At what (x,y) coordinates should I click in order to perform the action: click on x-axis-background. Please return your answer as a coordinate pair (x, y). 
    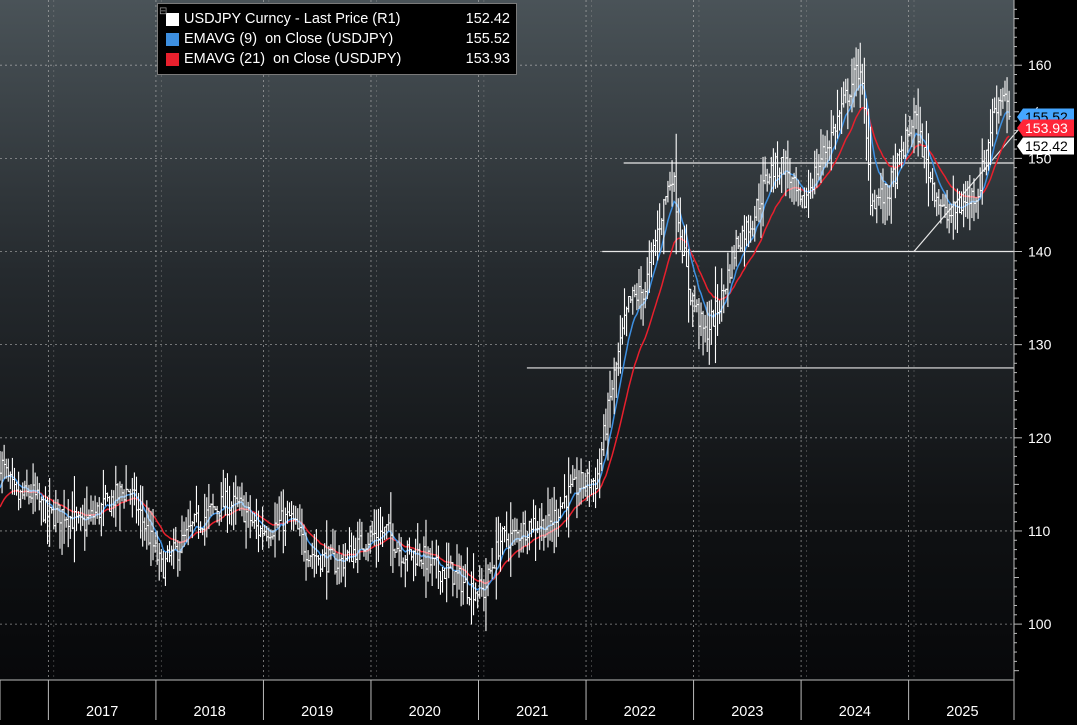
    Looking at the image, I should click on (507, 700).